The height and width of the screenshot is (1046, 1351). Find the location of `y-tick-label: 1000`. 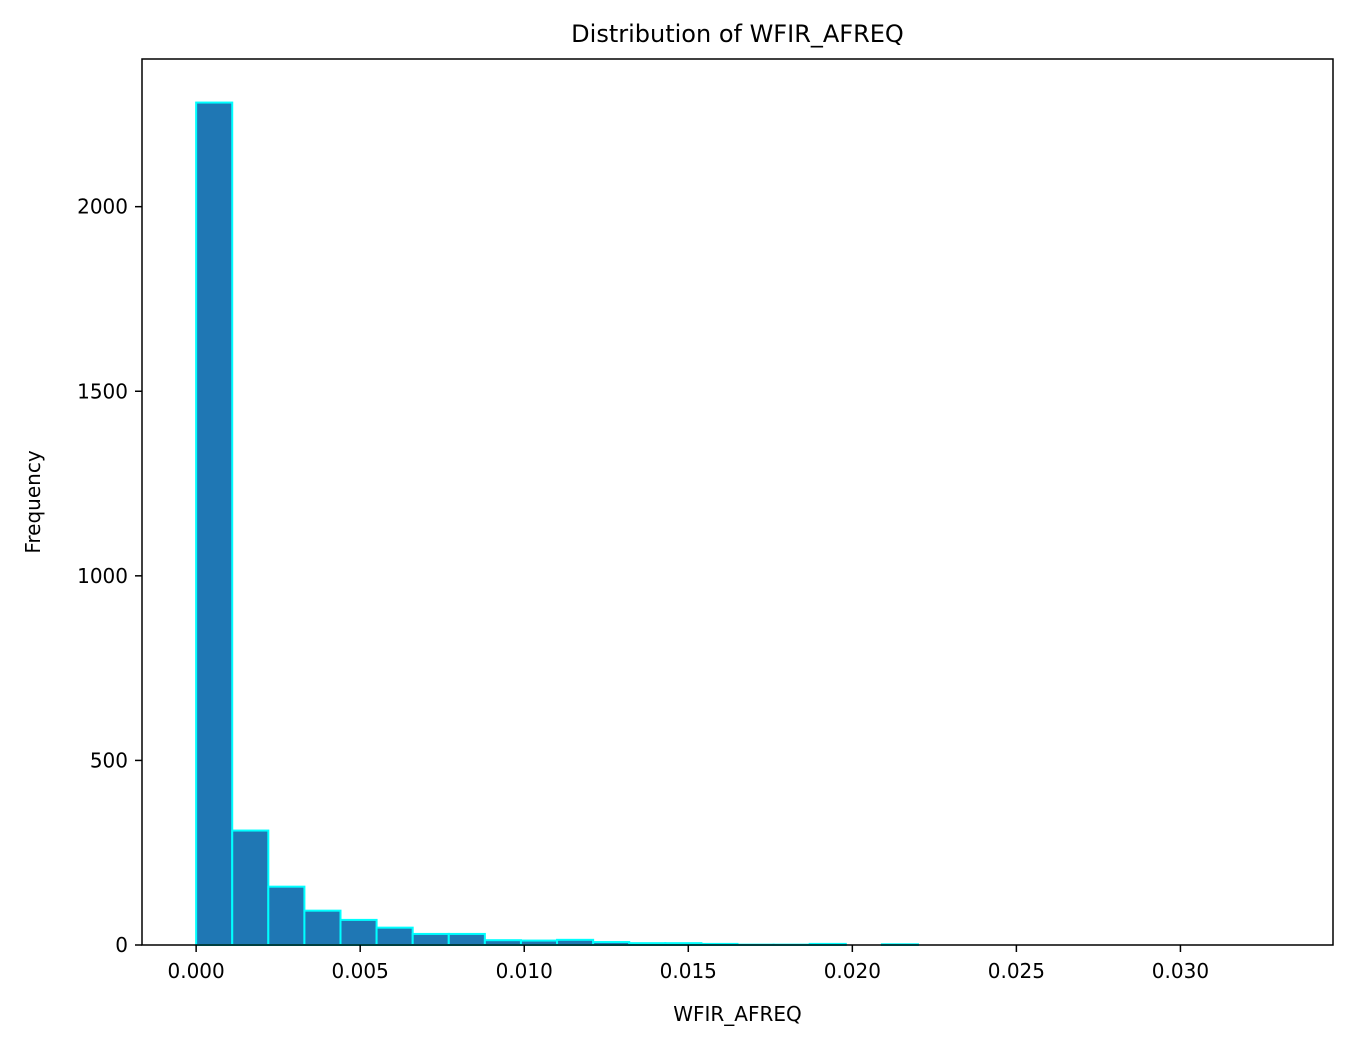

y-tick-label: 1000 is located at coordinates (102, 576).